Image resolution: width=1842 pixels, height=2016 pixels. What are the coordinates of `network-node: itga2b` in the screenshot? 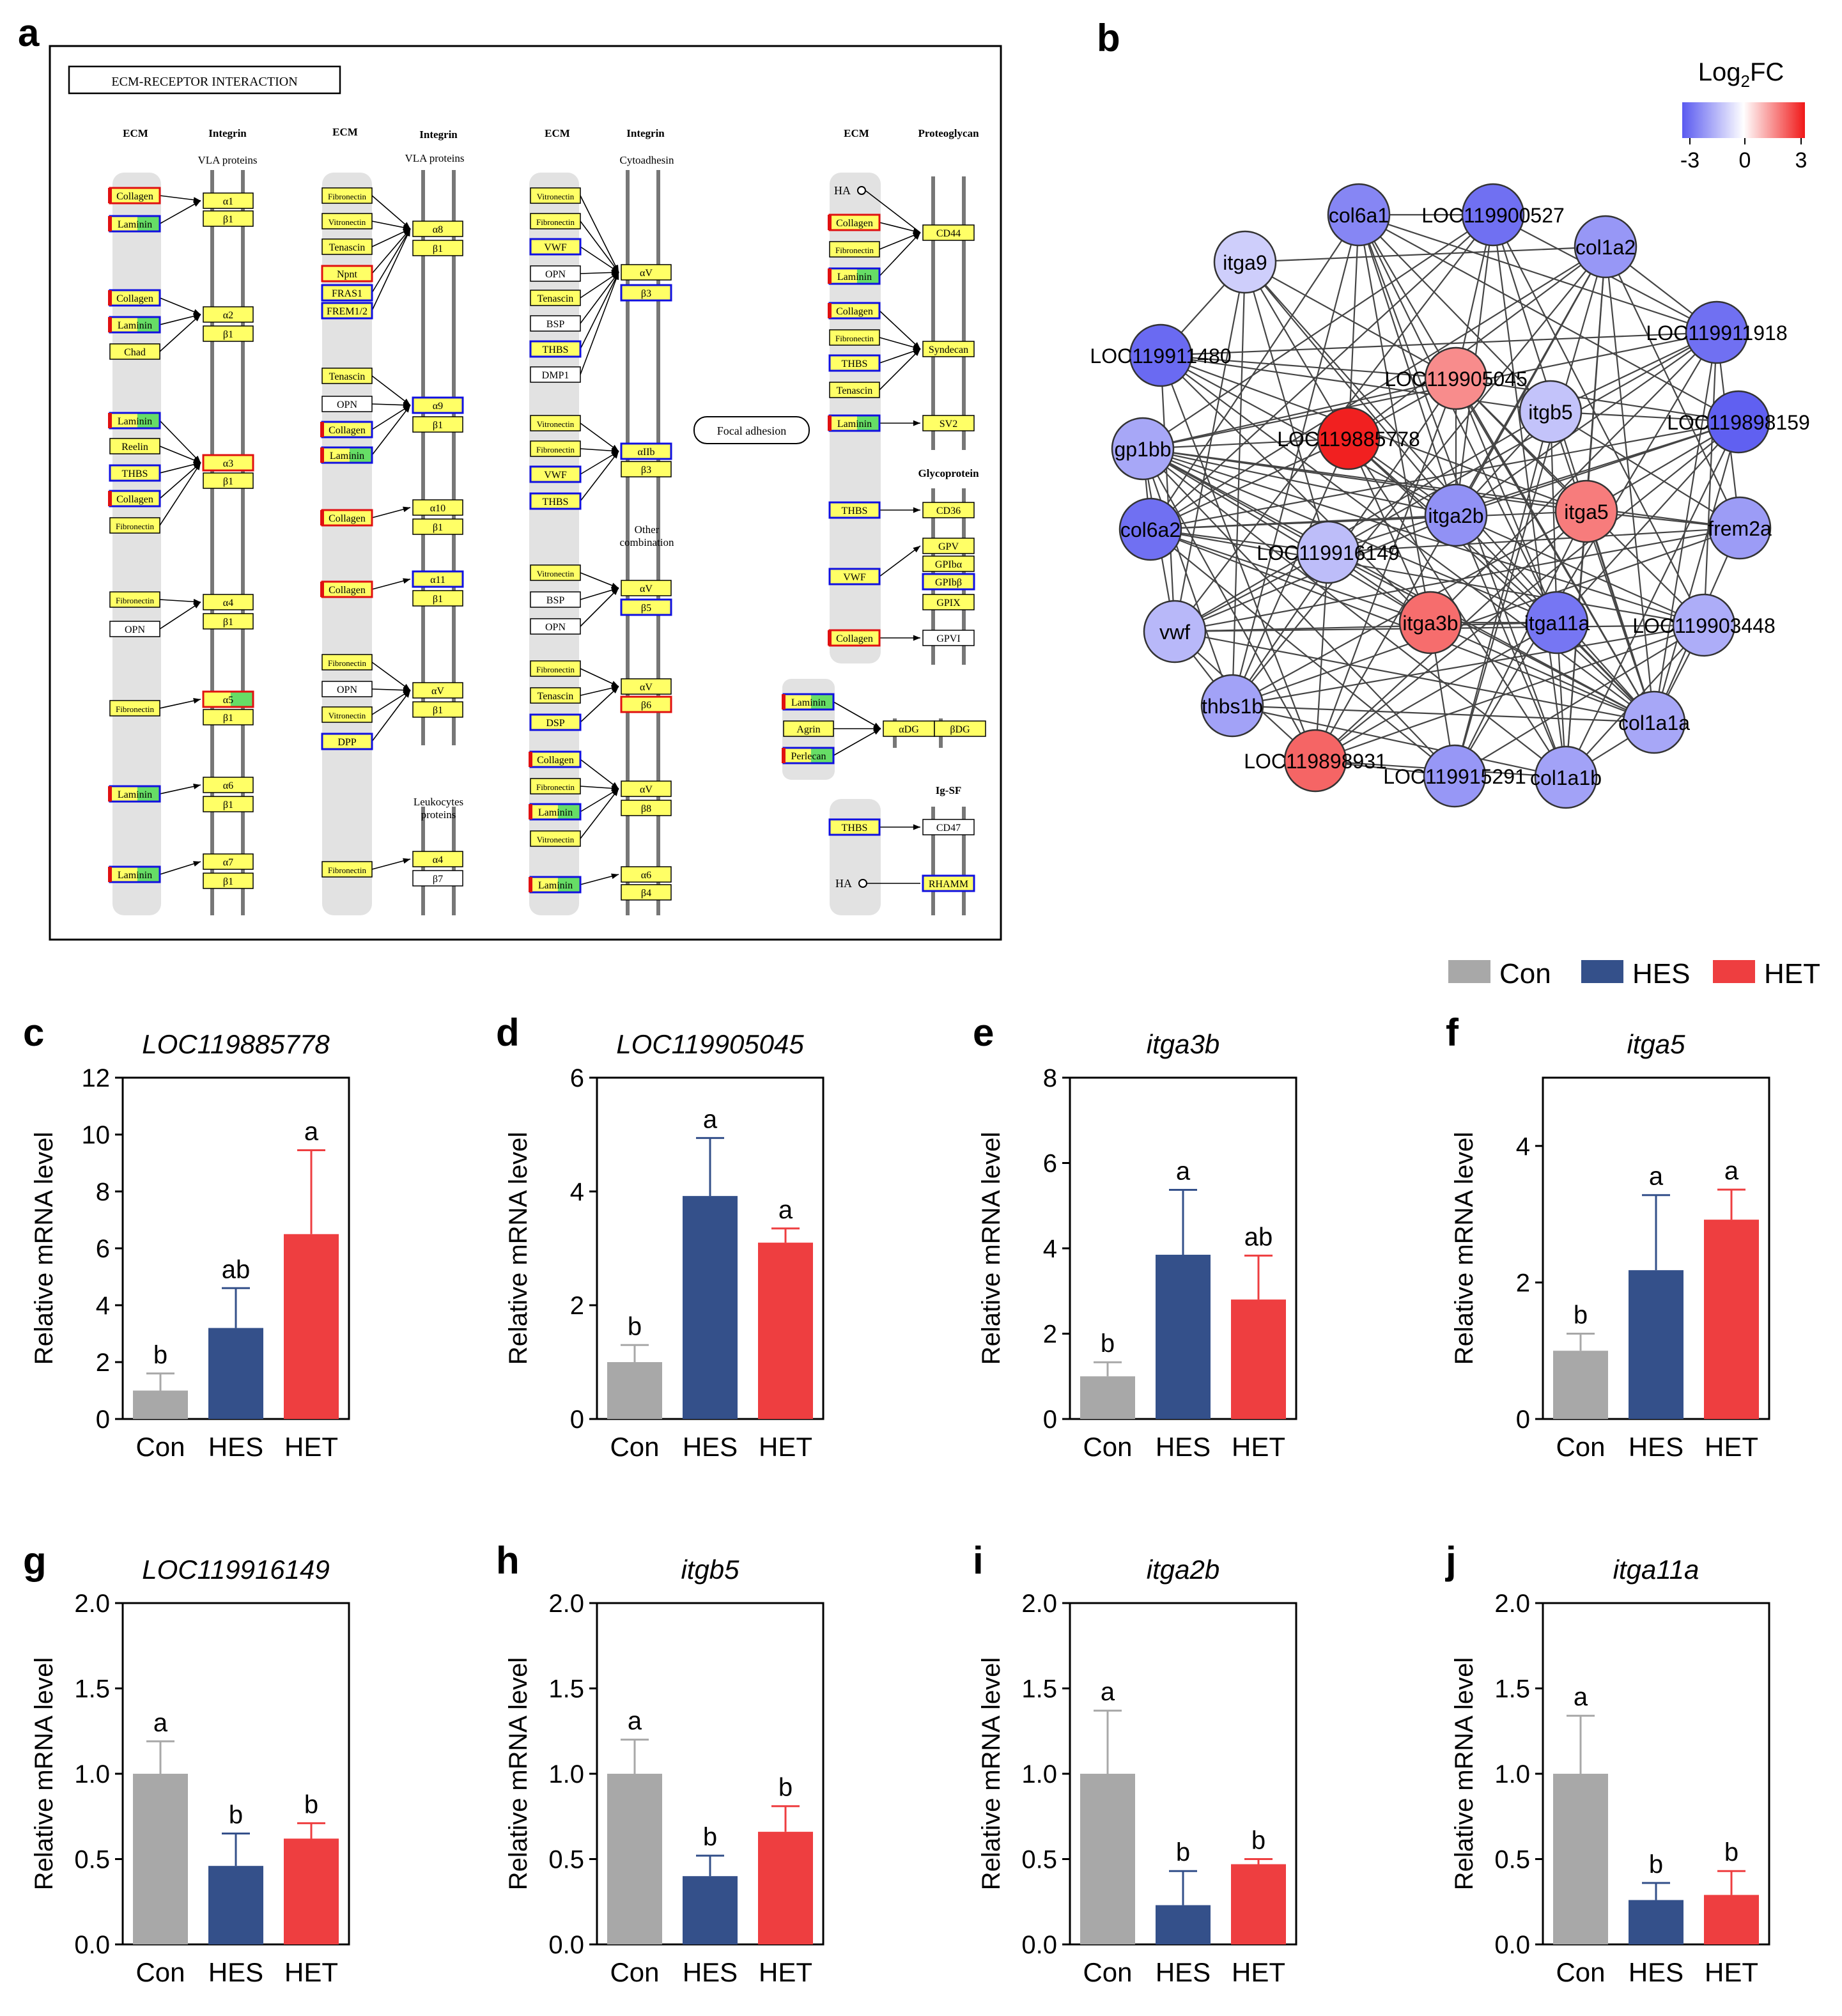 It's located at (1456, 515).